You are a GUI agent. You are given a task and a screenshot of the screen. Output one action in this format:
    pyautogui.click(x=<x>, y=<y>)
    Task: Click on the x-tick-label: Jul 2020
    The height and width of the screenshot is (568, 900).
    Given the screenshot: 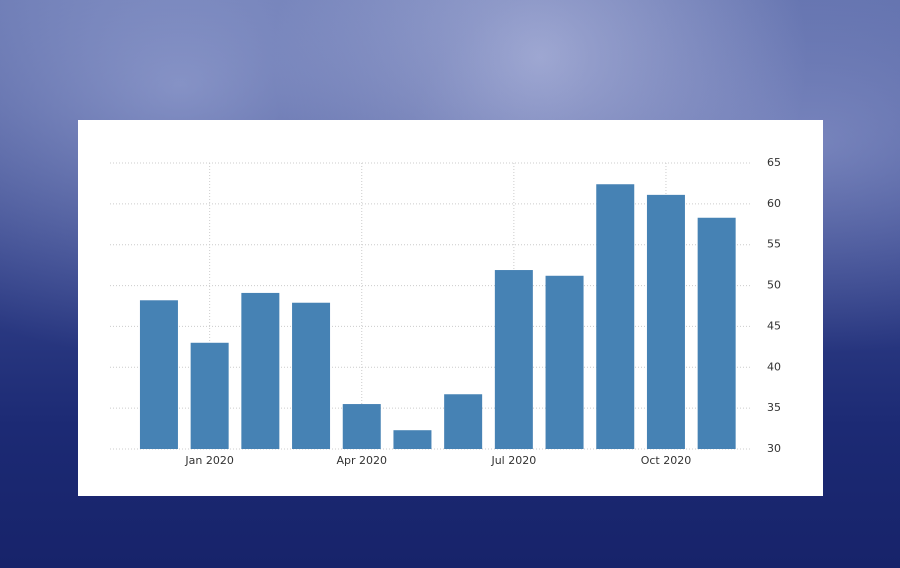 What is the action you would take?
    pyautogui.click(x=513, y=460)
    